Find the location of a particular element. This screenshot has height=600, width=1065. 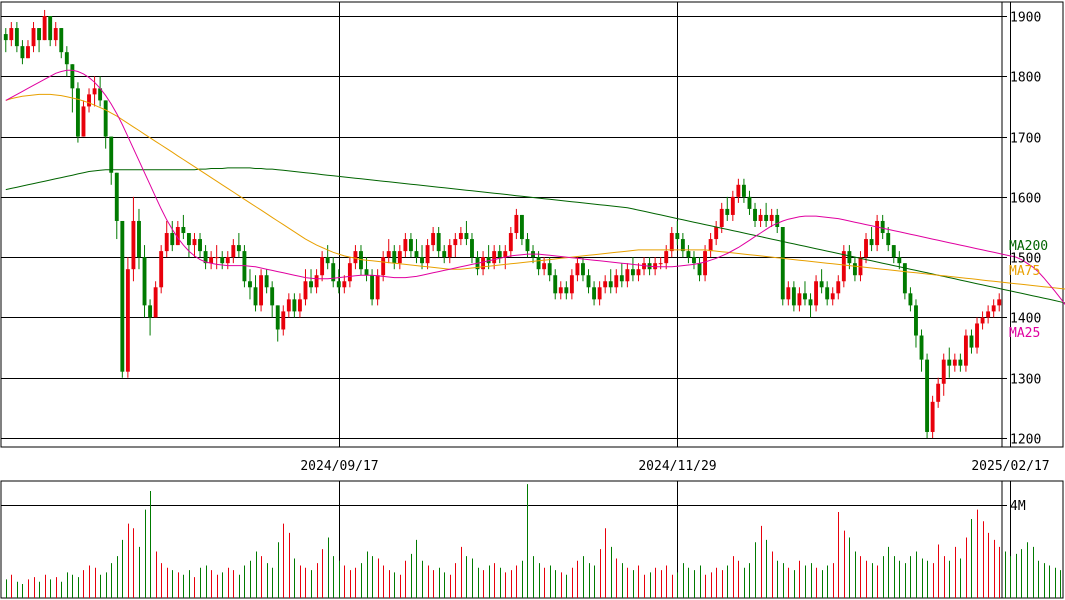

price-tick-label: 1700 is located at coordinates (1025, 139).